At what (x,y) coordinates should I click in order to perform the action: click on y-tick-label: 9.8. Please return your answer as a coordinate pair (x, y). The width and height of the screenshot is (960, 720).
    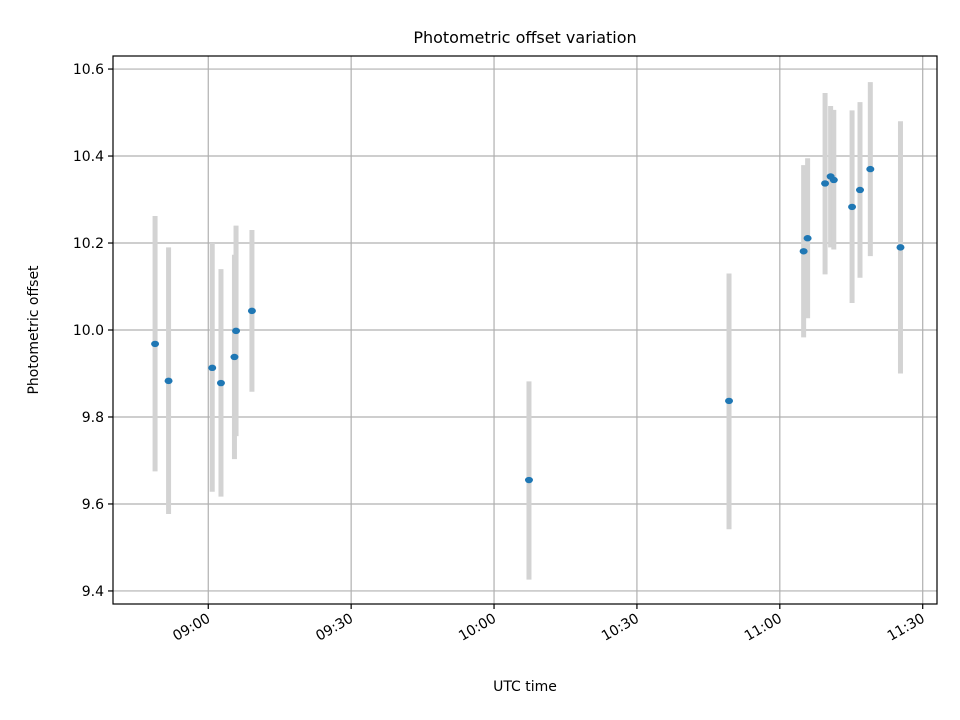
    Looking at the image, I should click on (93, 418).